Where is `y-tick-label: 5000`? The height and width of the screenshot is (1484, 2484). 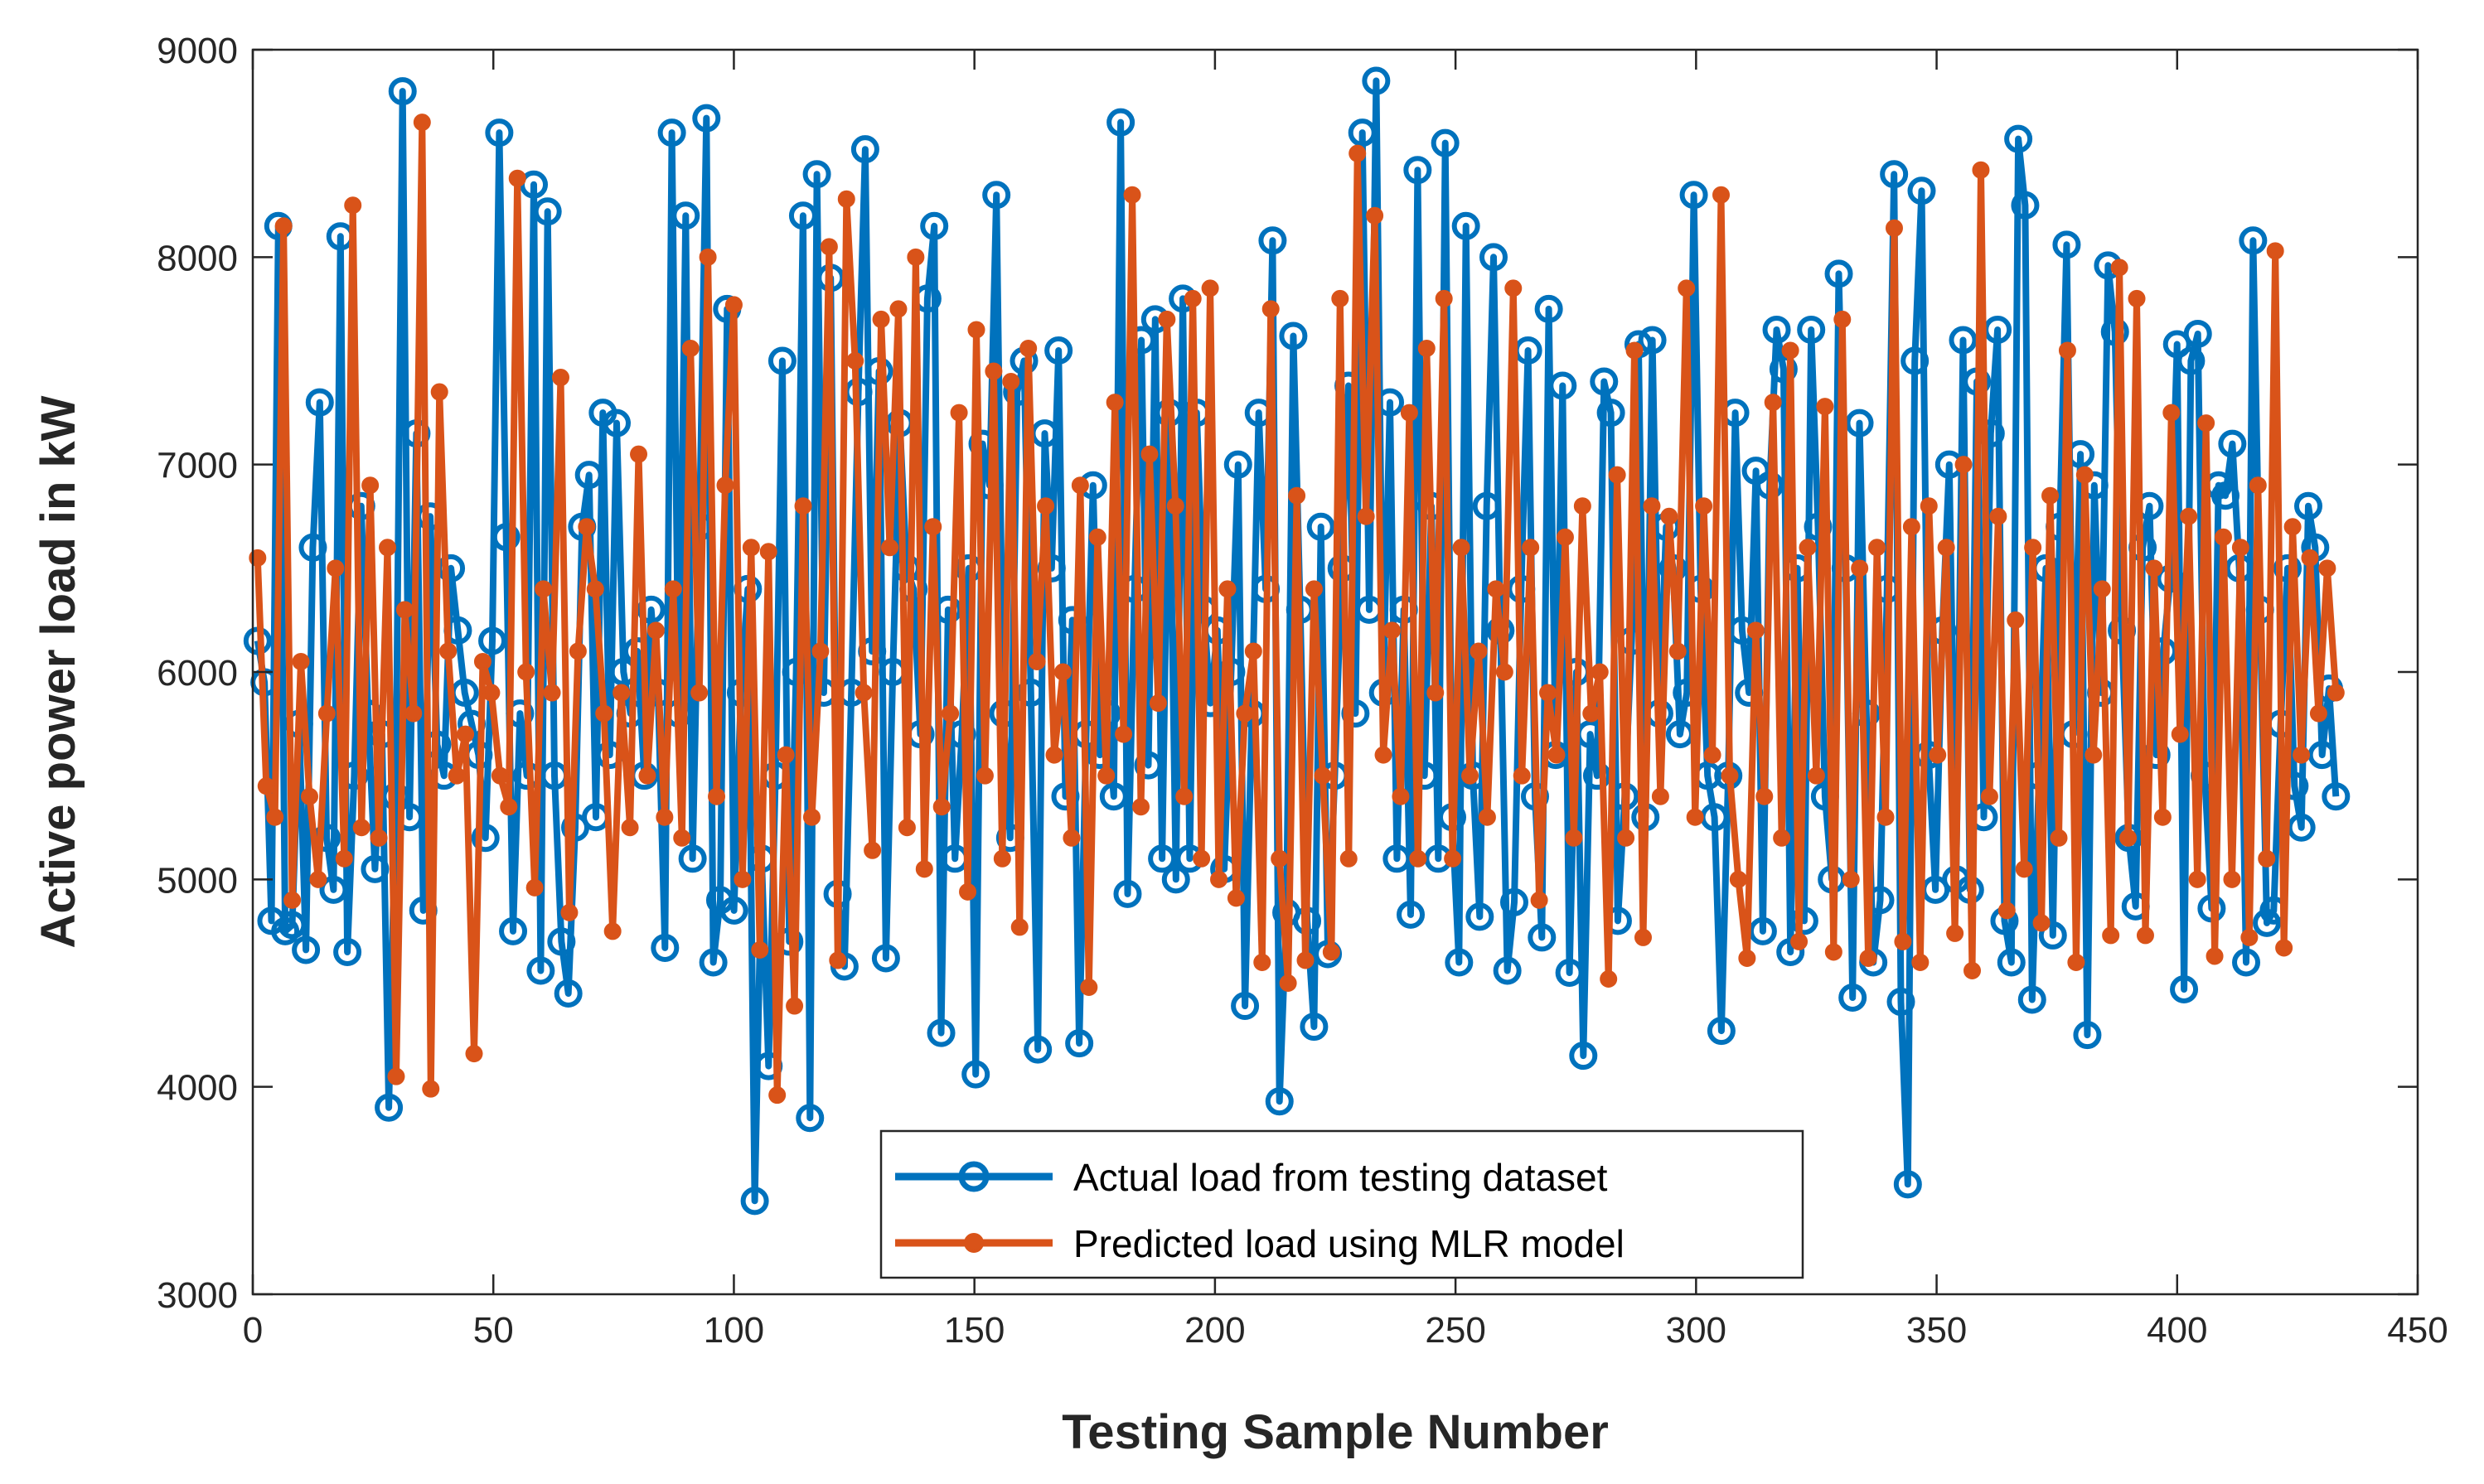
y-tick-label: 5000 is located at coordinates (197, 880).